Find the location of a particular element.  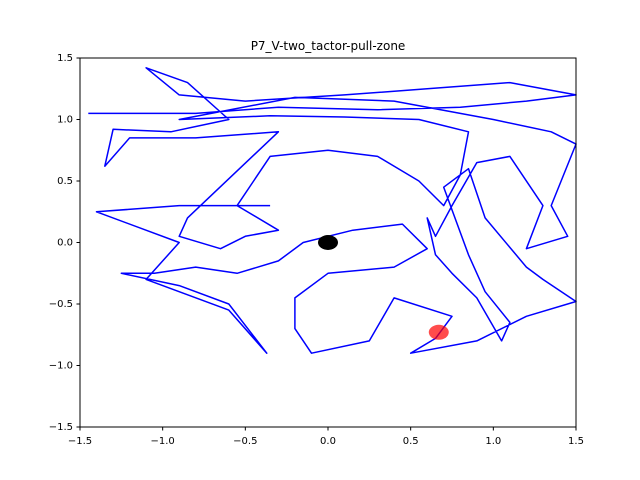

x-tick-label: −1.5 is located at coordinates (80, 441).